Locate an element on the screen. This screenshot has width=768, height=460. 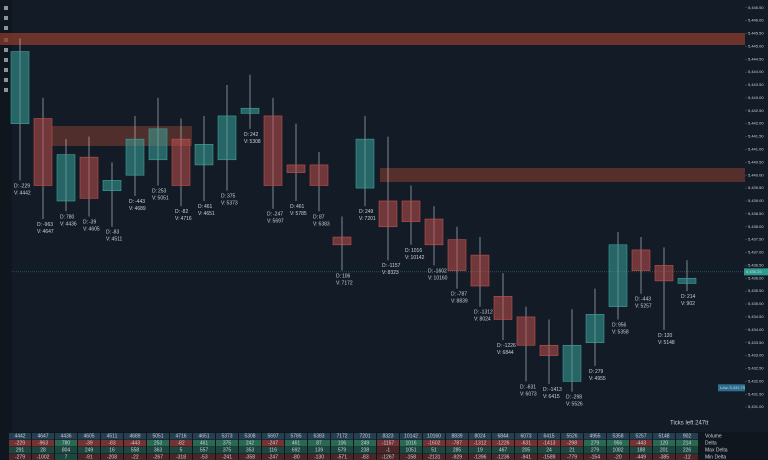
table-value: -80 is located at coordinates (295, 457).